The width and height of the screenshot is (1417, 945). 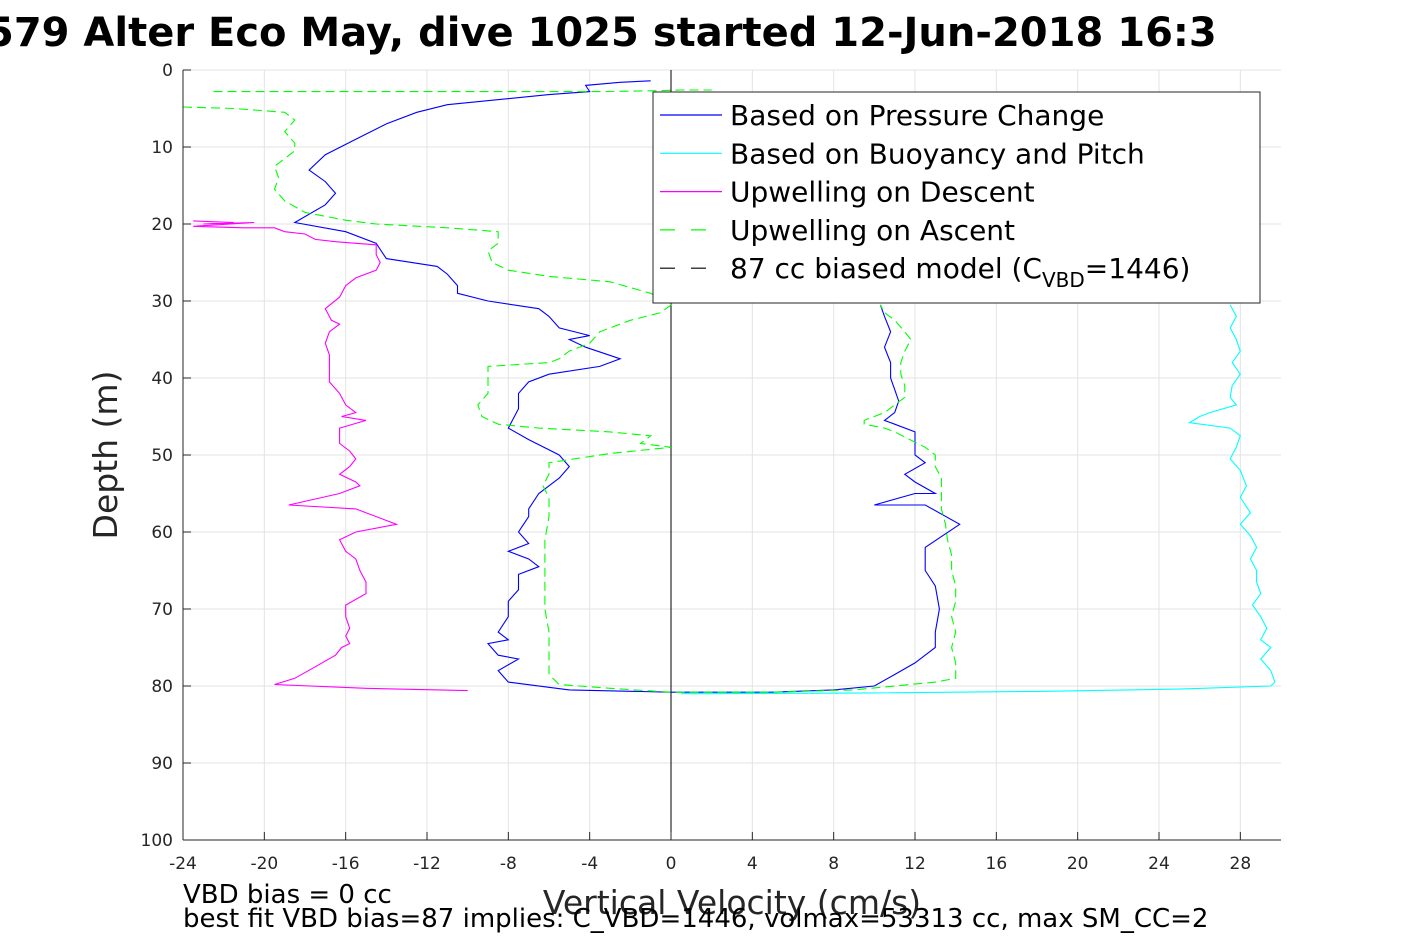 I want to click on y-tick-label: 100, so click(x=157, y=841).